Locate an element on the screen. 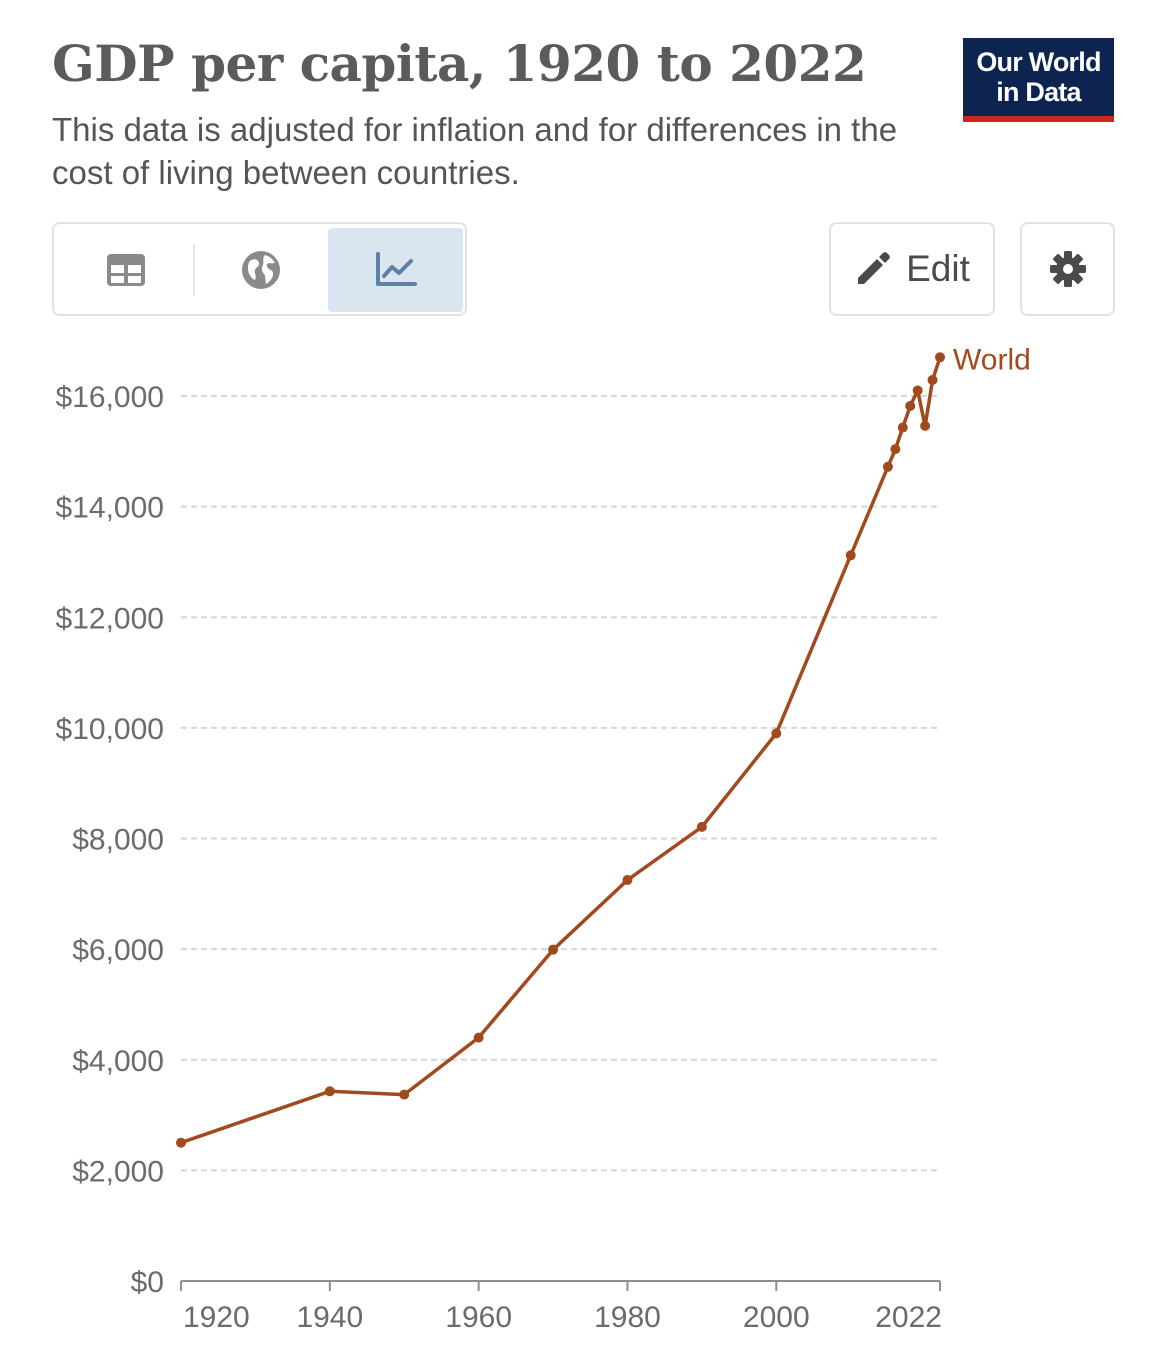 This screenshot has height=1353, width=1170. y-tick-label: $4,000 is located at coordinates (118, 1061).